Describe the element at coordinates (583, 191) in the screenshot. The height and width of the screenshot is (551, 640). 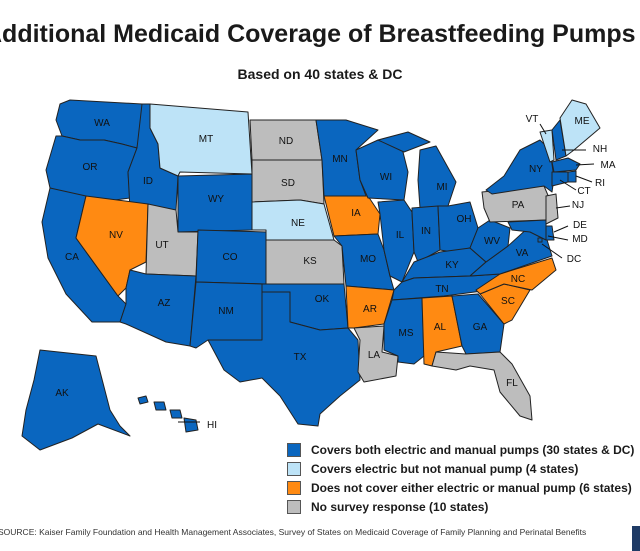
I see `state-label-ct: CT` at that location.